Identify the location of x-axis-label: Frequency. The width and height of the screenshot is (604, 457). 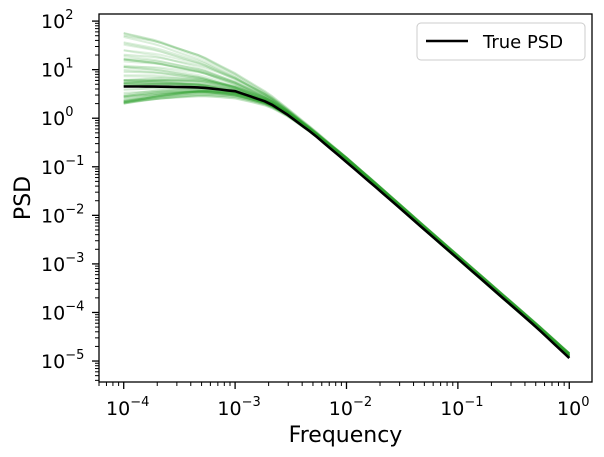
(346, 435).